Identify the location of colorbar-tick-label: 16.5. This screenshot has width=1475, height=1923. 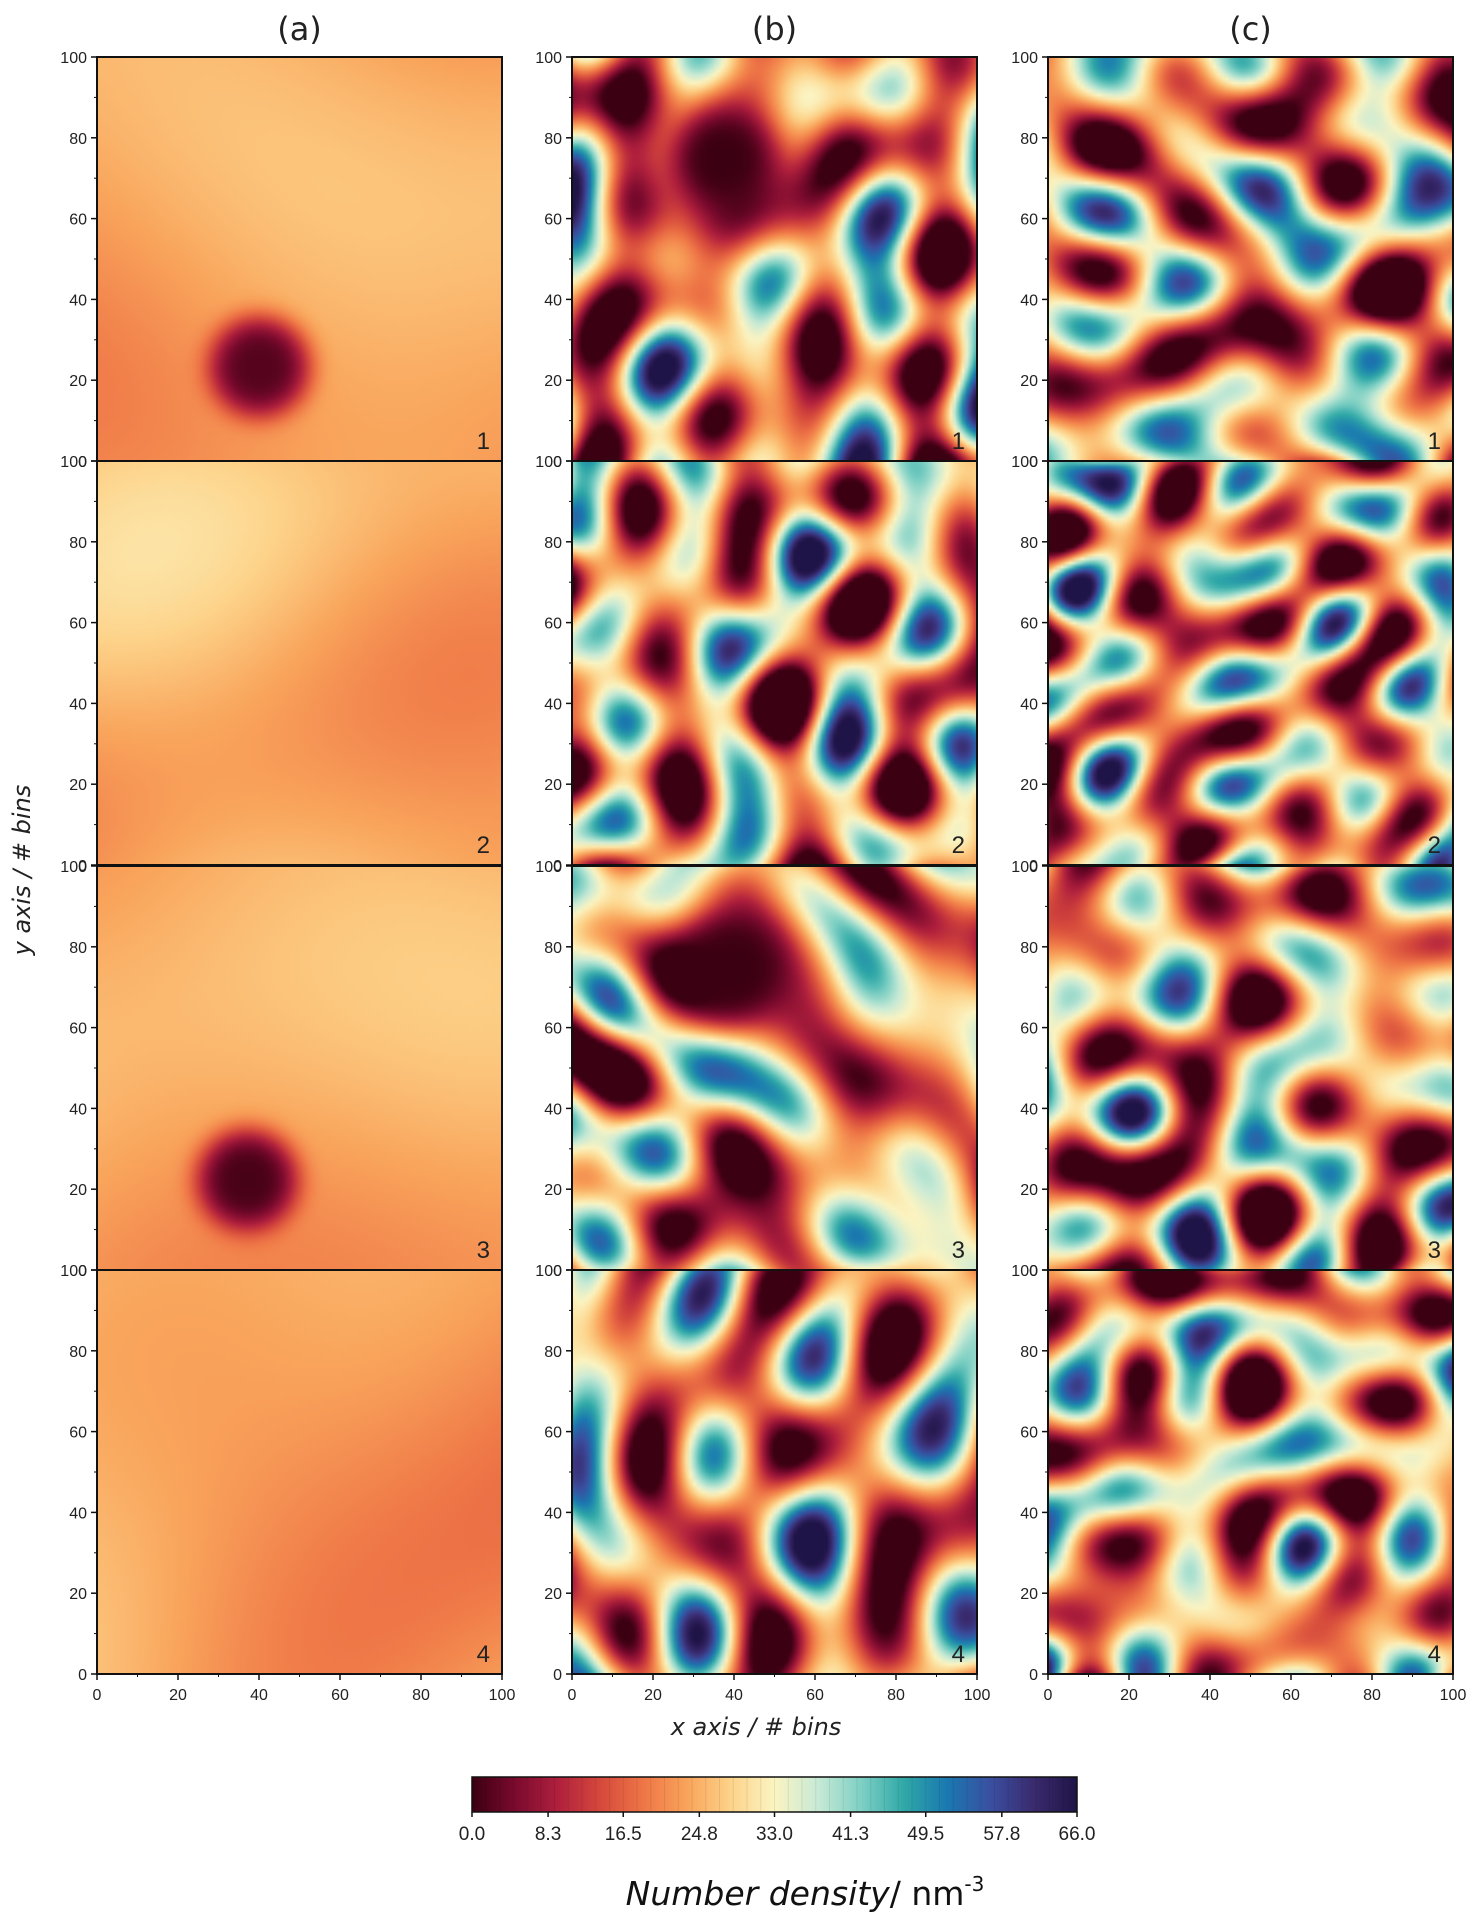
(623, 1834).